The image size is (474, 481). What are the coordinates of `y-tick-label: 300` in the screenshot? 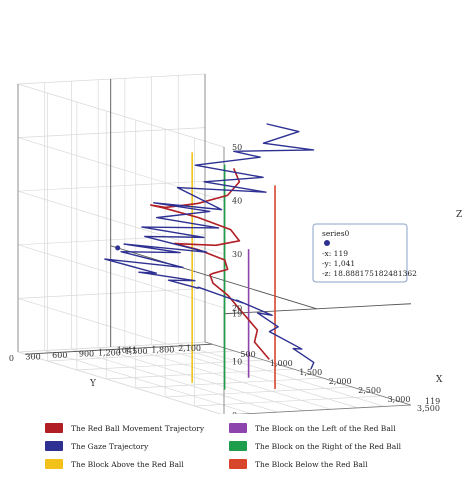 It's located at (32, 357).